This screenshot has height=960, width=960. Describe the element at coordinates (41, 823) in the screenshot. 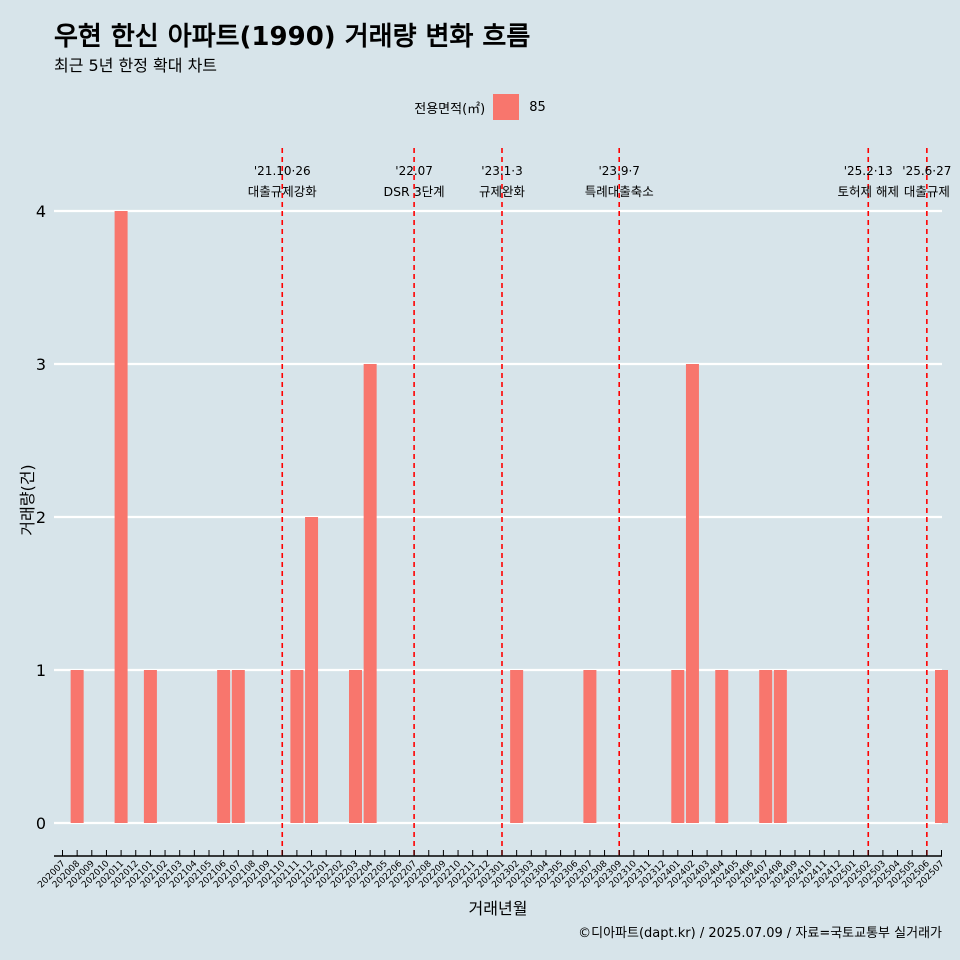

I see `y-tick-label: 0` at that location.